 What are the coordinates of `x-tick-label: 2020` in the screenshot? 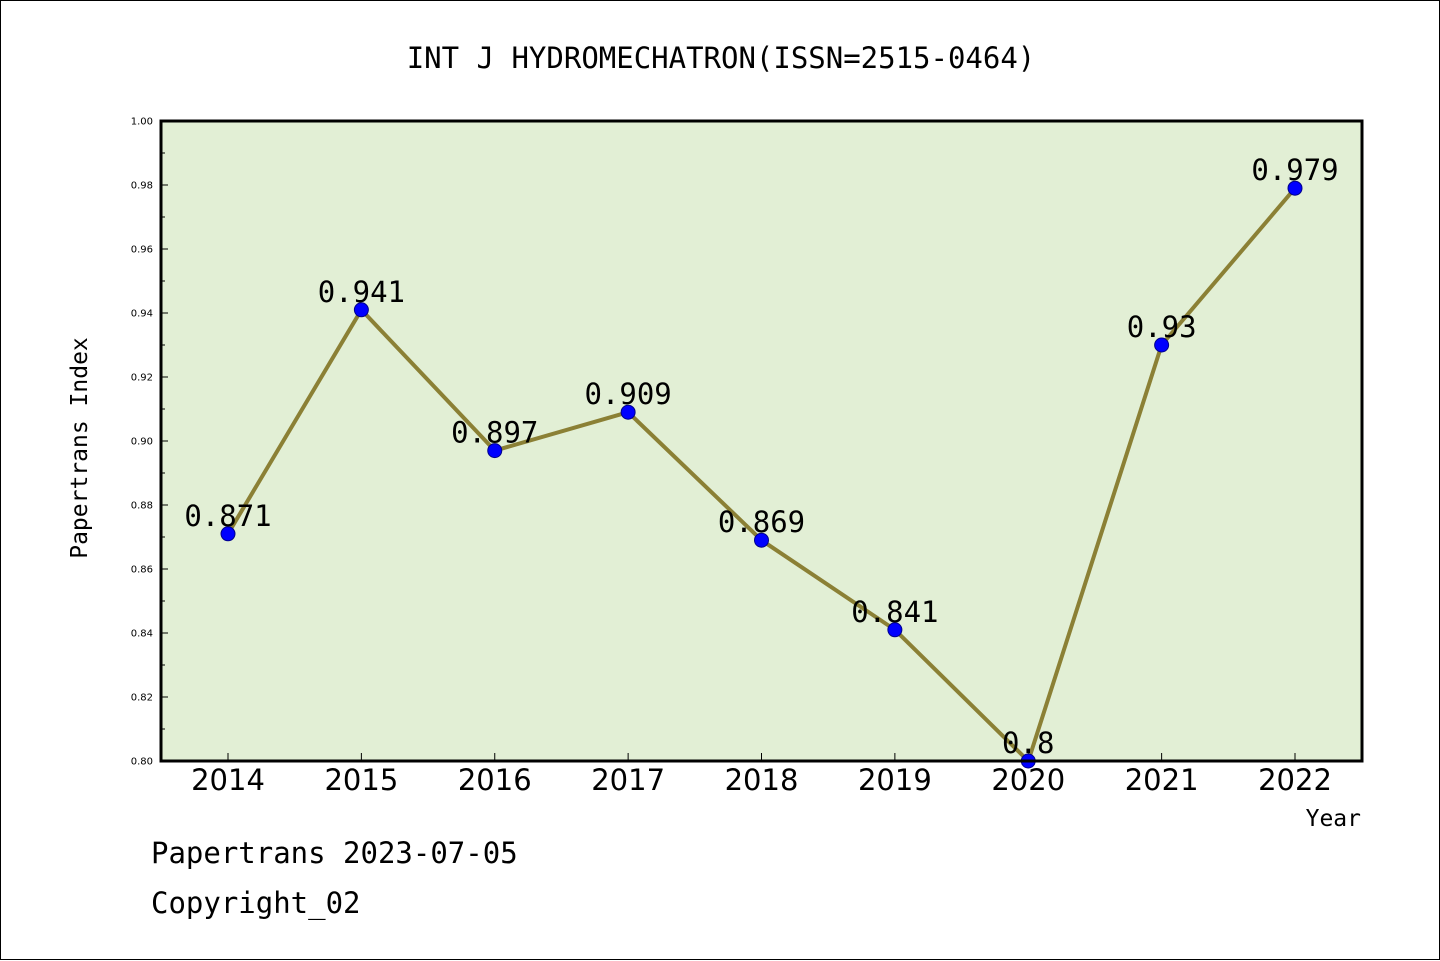 It's located at (1028, 780).